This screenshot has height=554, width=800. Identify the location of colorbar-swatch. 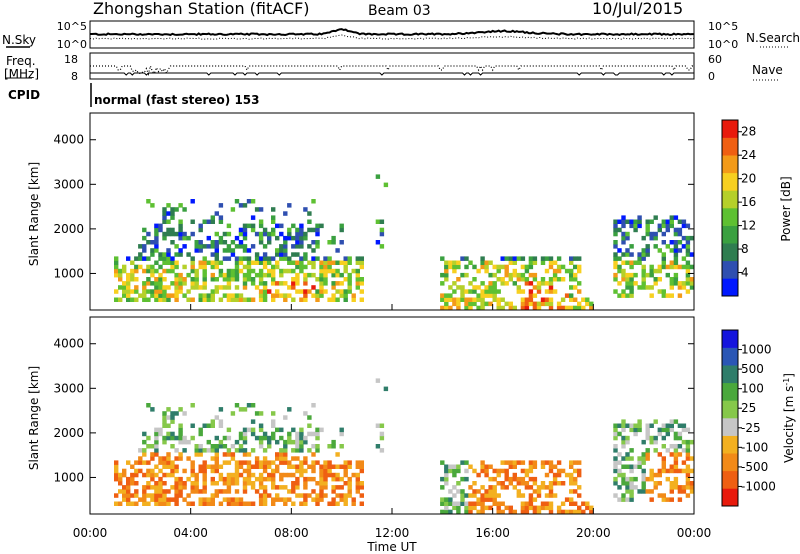
(730, 234).